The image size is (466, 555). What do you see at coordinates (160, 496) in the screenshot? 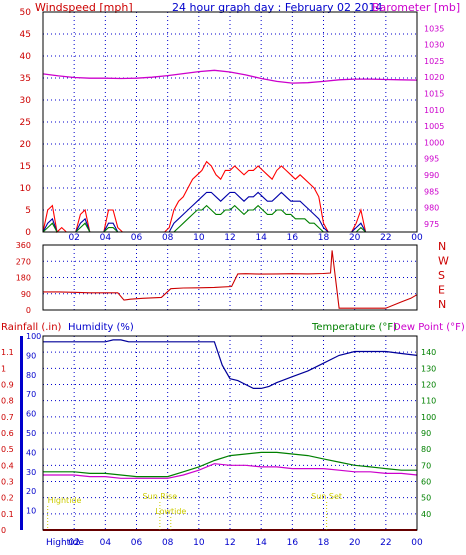
I see `annotation-label: Sun Rise` at bounding box center [160, 496].